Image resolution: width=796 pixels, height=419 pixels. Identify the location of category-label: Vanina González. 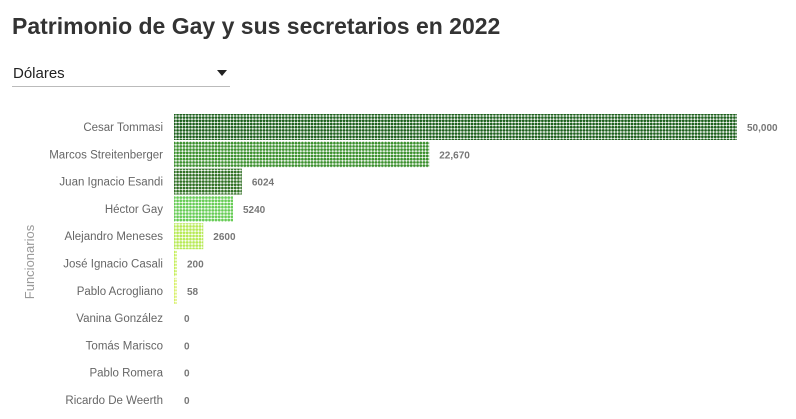
(119, 319).